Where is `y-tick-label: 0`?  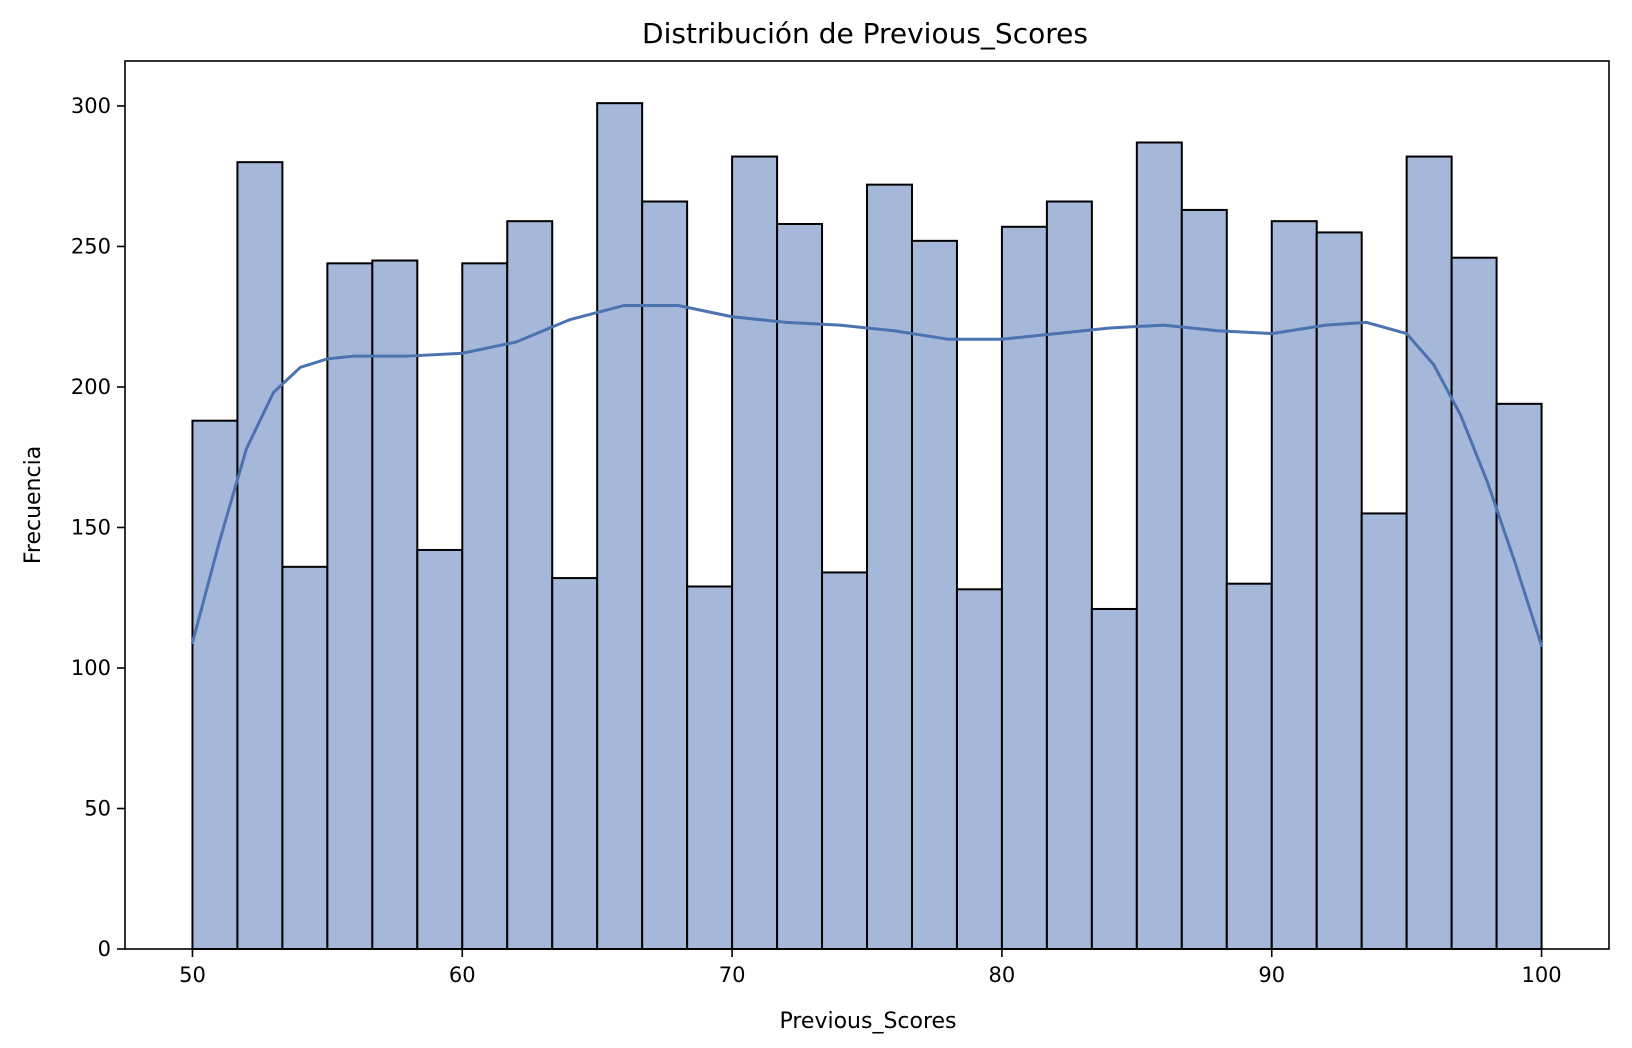 y-tick-label: 0 is located at coordinates (104, 949).